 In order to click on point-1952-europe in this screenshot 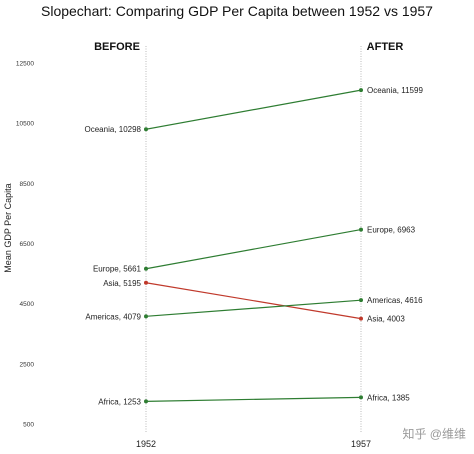, I will do `click(146, 268)`.